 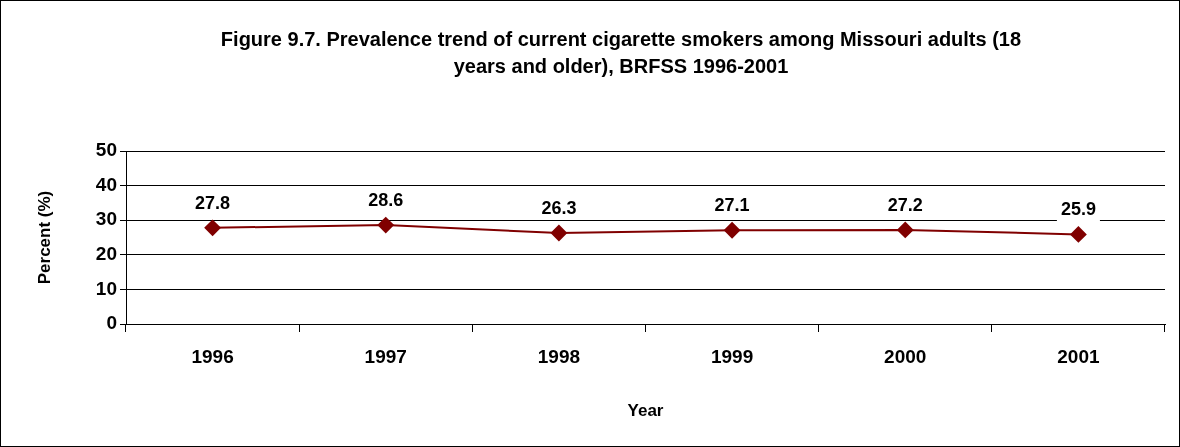 I want to click on x-tick-label: 1996, so click(x=212, y=356).